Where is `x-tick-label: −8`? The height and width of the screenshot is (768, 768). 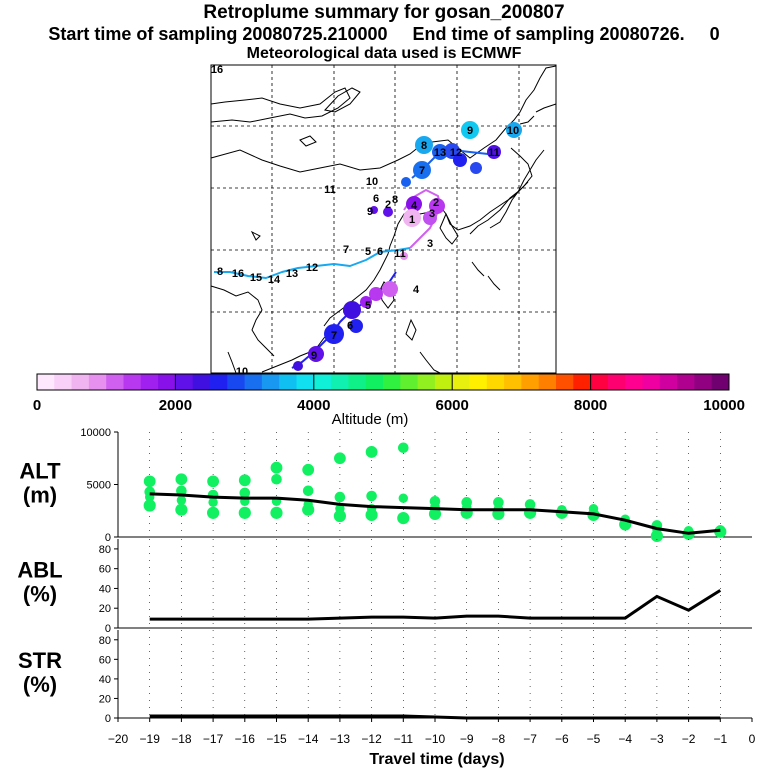 x-tick-label: −8 is located at coordinates (499, 739).